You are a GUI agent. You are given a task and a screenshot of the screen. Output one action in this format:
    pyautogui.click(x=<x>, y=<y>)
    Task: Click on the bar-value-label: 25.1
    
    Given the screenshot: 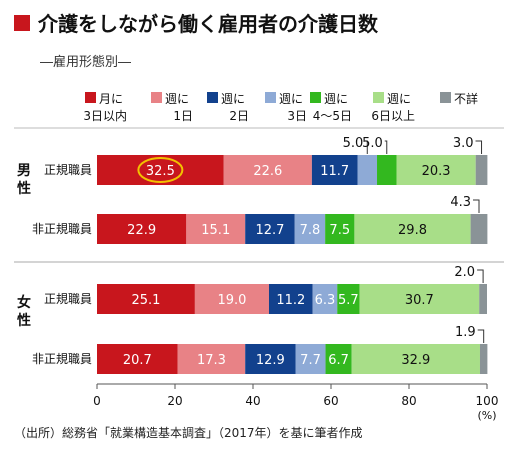 What is the action you would take?
    pyautogui.click(x=145, y=300)
    